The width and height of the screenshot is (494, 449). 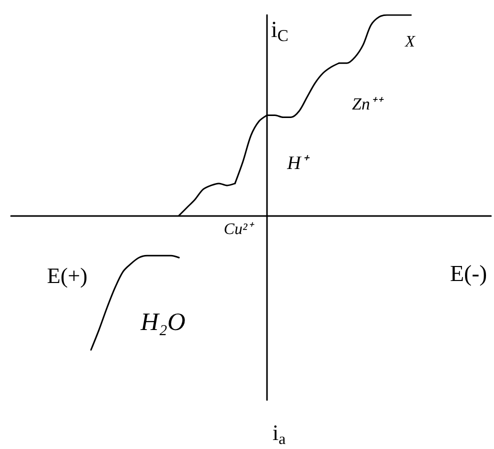 I want to click on y-axis-title: i$_{C}$, so click(x=279, y=31).